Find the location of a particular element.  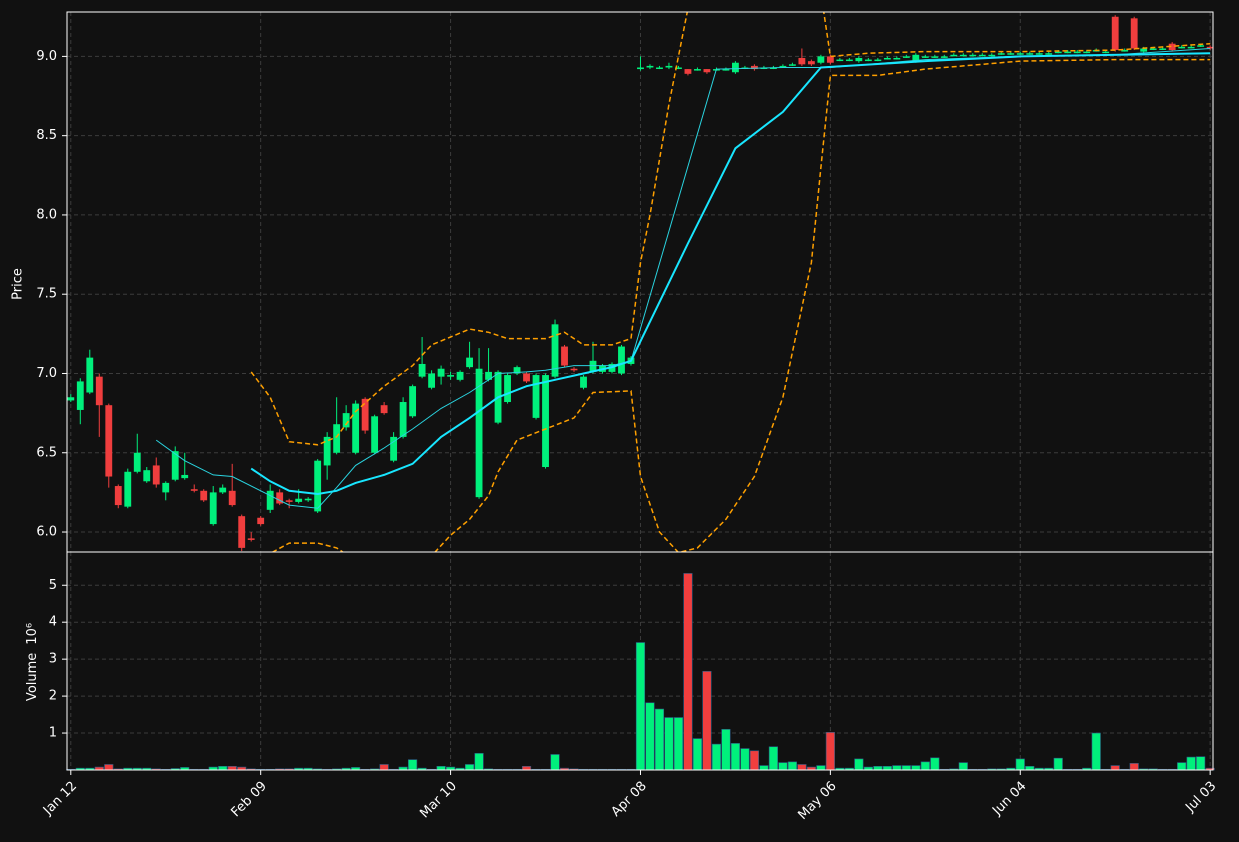

y-tick-label: 8.0 is located at coordinates (46, 214).